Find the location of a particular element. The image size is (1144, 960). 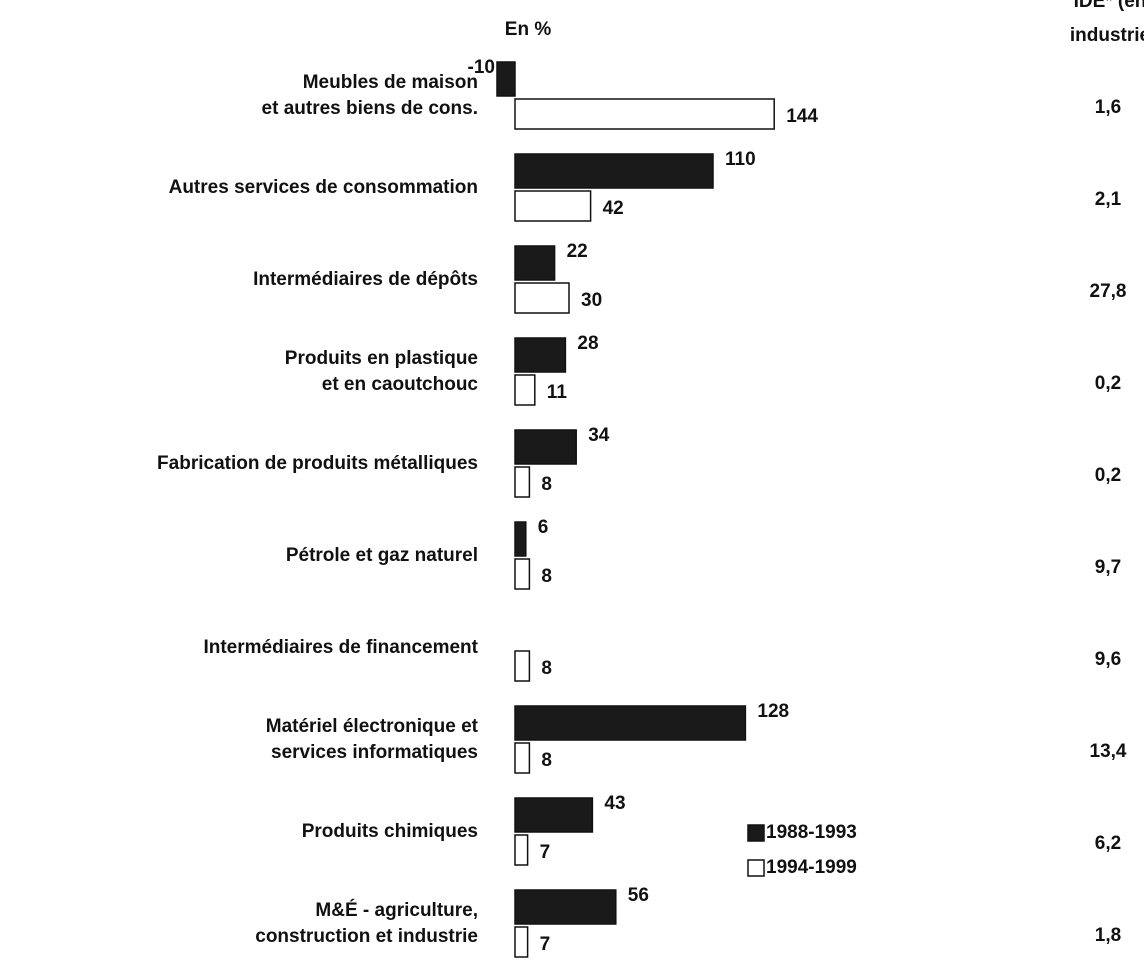

side-value: 2,1 is located at coordinates (1108, 199).